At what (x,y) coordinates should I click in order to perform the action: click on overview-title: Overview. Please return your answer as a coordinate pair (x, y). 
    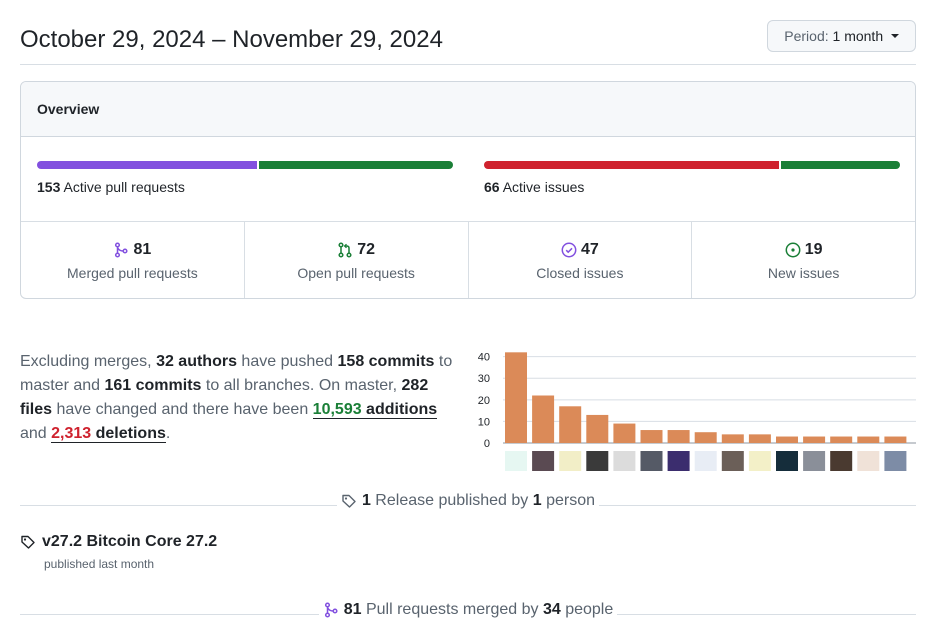
    Looking at the image, I should click on (468, 109).